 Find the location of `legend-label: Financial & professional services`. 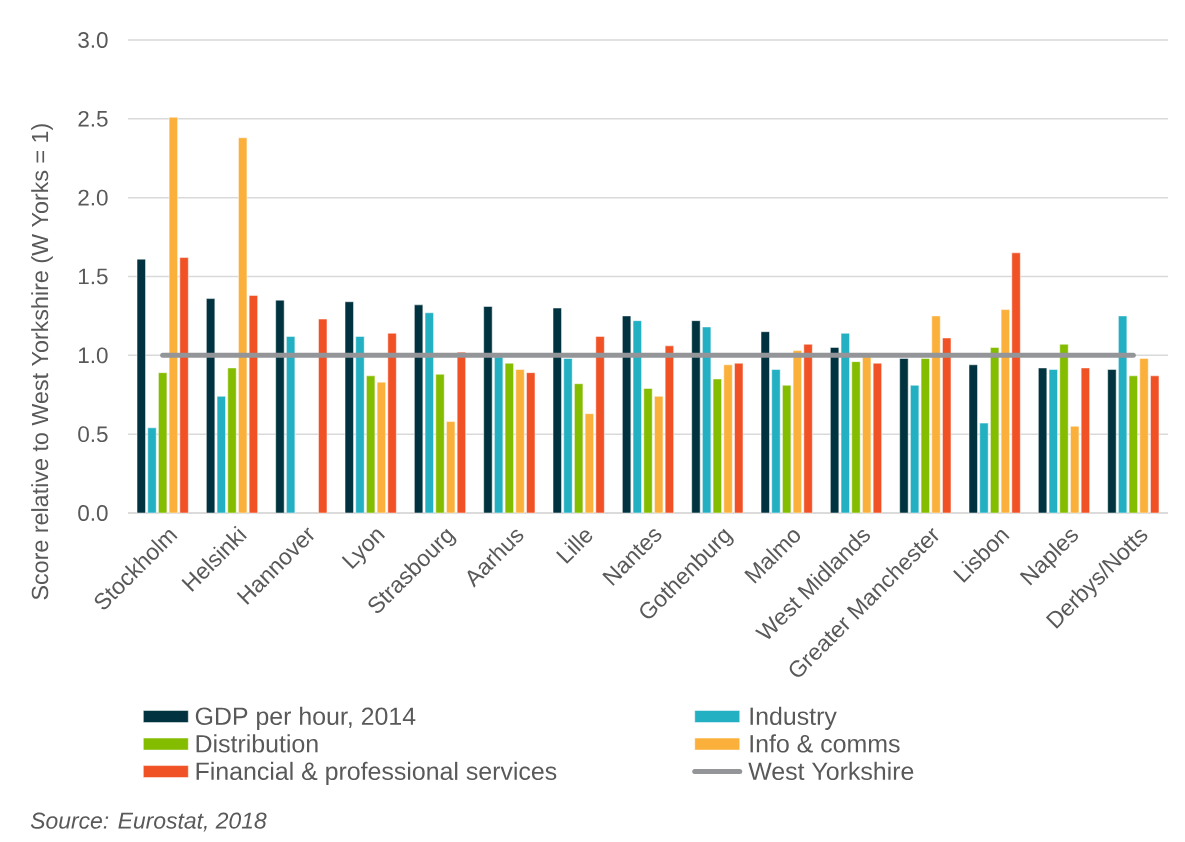

legend-label: Financial & professional services is located at coordinates (376, 773).